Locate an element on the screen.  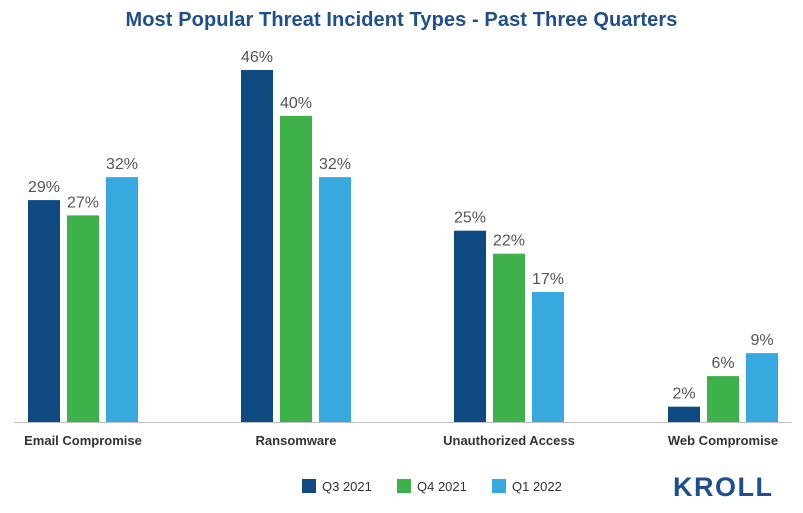
legend-label: Q4 2021 is located at coordinates (442, 486).